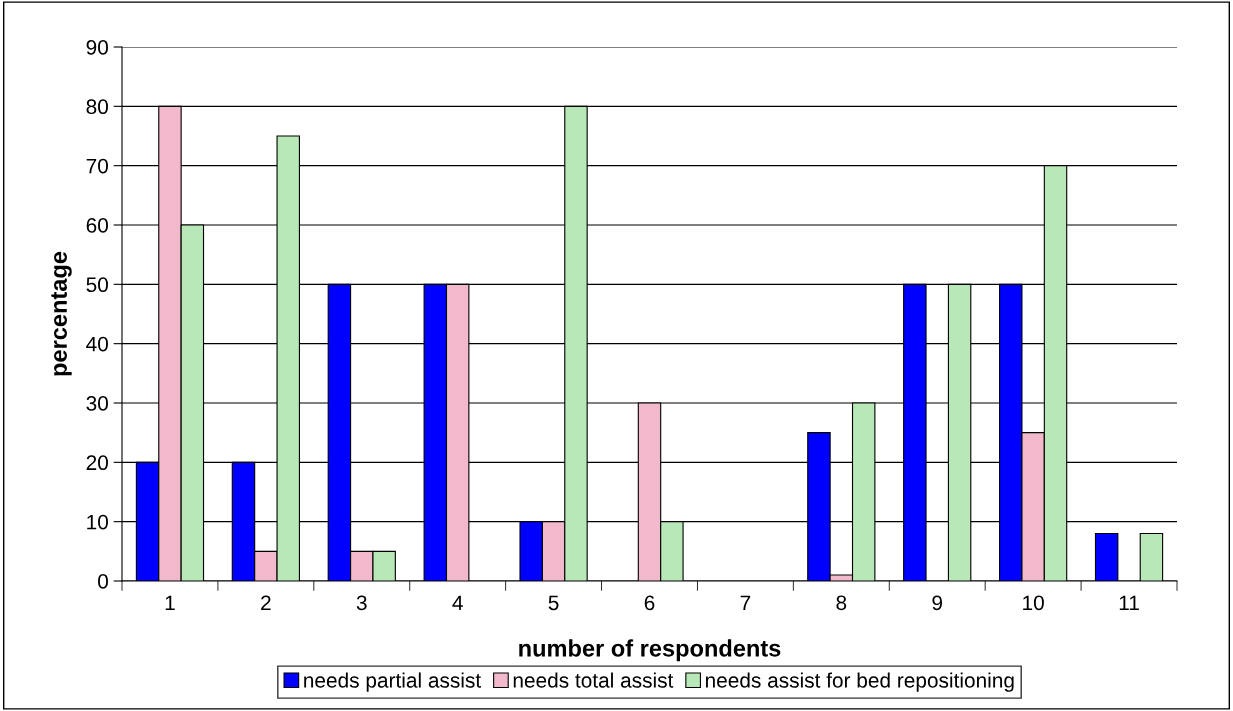  I want to click on y-tick-label: 30, so click(97, 403).